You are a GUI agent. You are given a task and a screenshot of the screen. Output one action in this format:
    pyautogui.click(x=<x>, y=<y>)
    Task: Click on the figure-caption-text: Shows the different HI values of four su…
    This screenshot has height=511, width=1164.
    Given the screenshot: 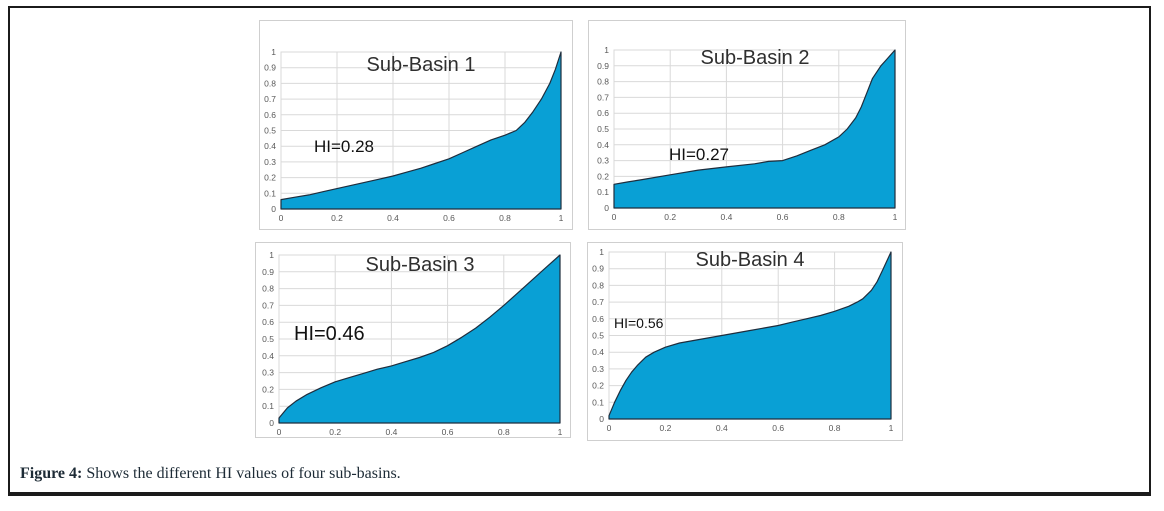 What is the action you would take?
    pyautogui.click(x=243, y=473)
    